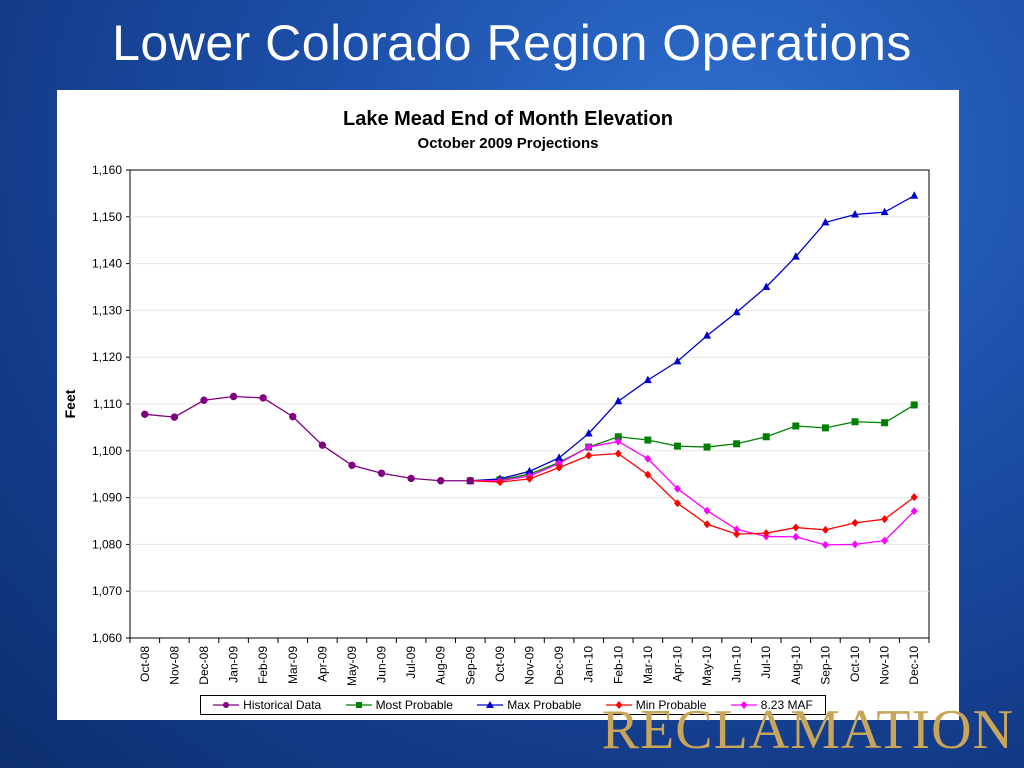 This screenshot has height=768, width=1024. Describe the element at coordinates (885, 665) in the screenshot. I see `x-tick-label: Nov-10` at that location.